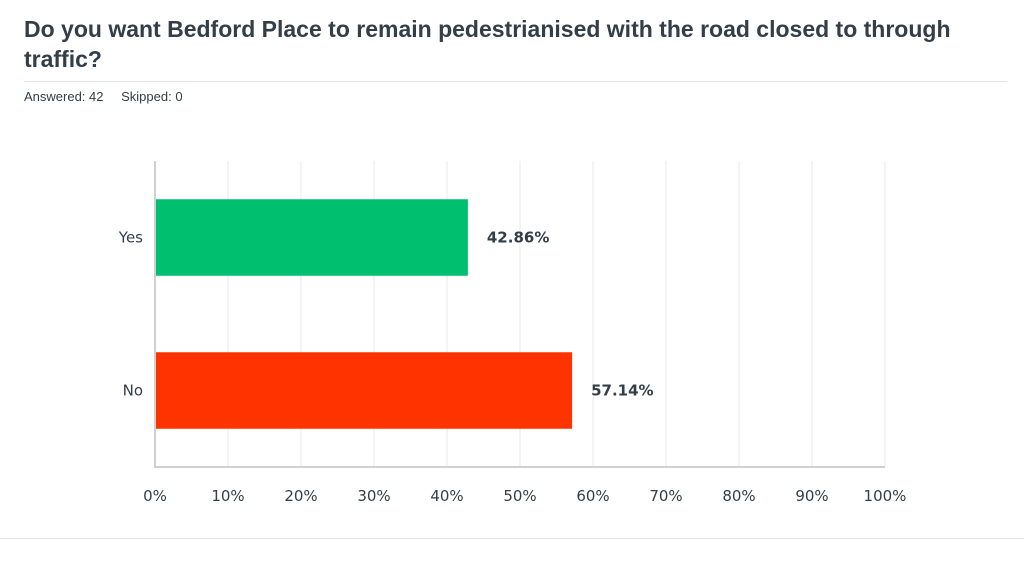 The image size is (1024, 576). Describe the element at coordinates (885, 496) in the screenshot. I see `x-tick-label: 100%` at that location.